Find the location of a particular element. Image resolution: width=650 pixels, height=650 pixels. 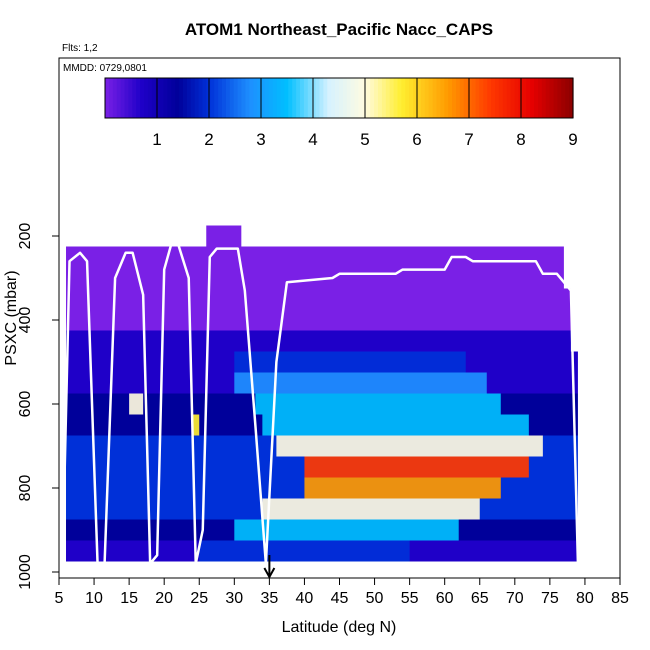

x-tick-label: 5 is located at coordinates (59, 598).